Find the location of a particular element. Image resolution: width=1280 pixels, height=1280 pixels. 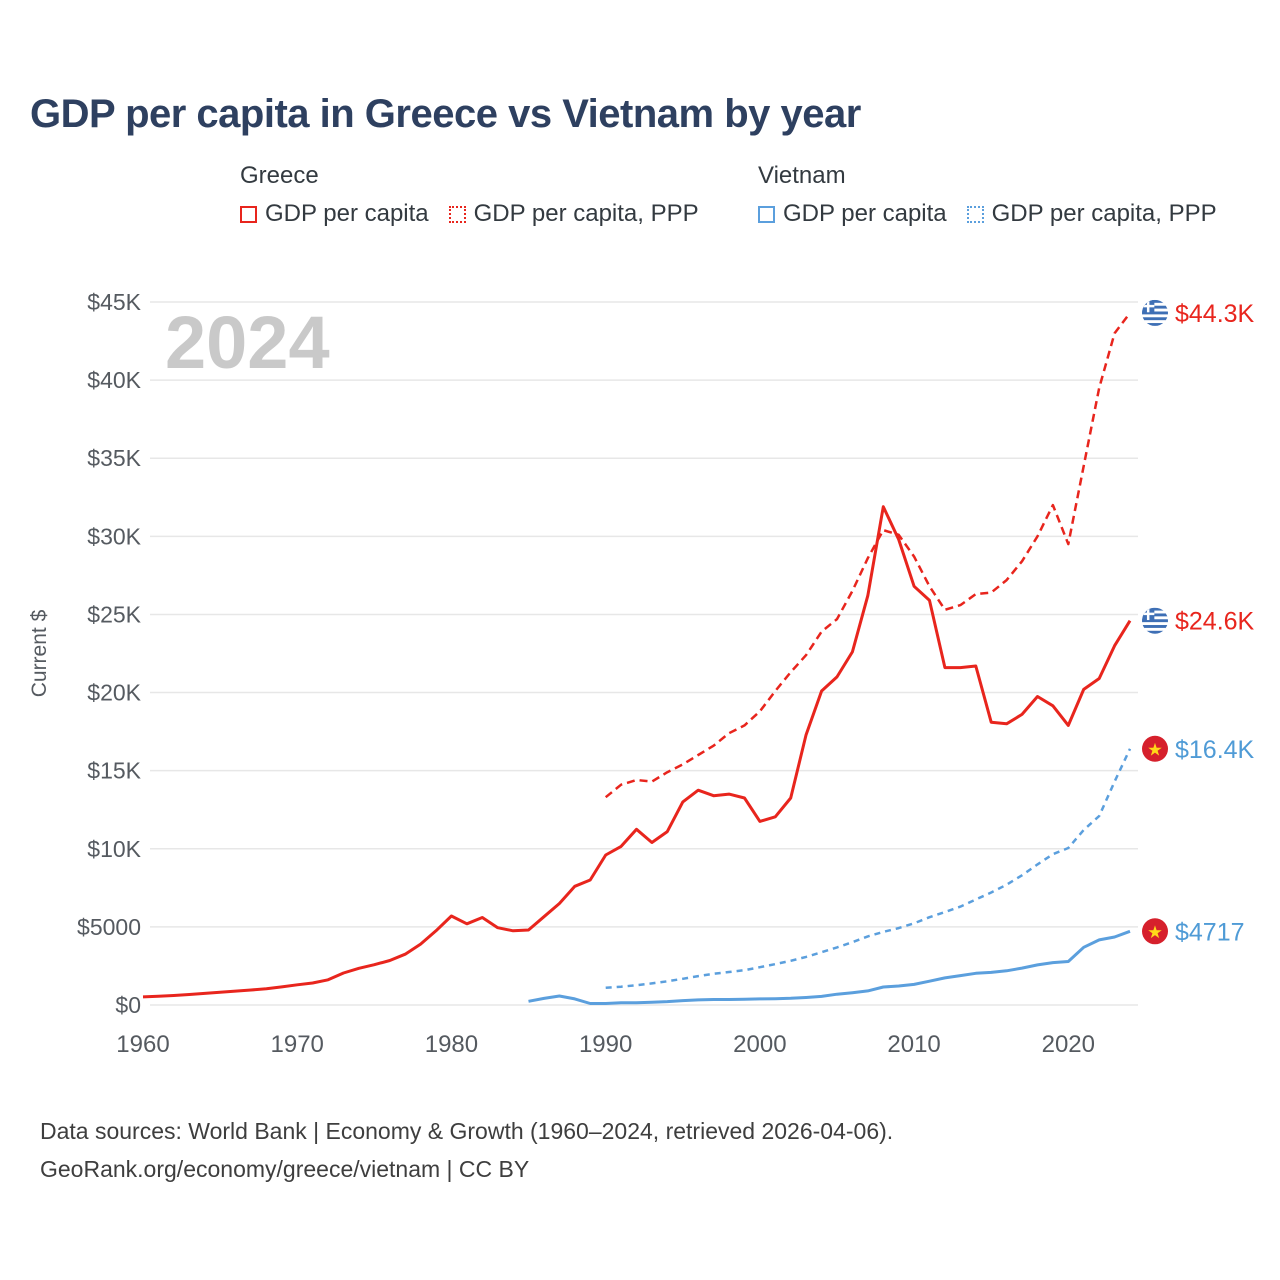

legend-swatch-red-dotted-icon is located at coordinates (457, 214).